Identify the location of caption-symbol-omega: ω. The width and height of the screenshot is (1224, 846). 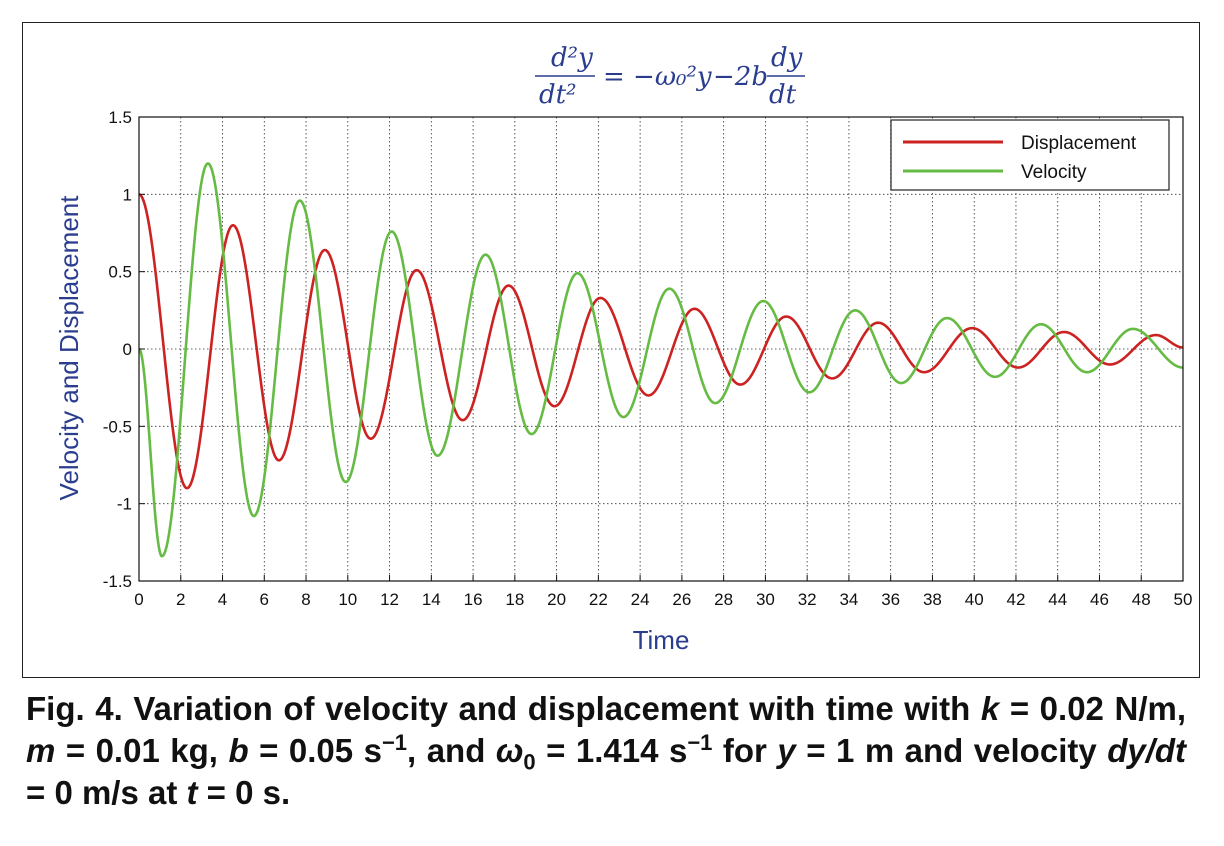
(509, 750).